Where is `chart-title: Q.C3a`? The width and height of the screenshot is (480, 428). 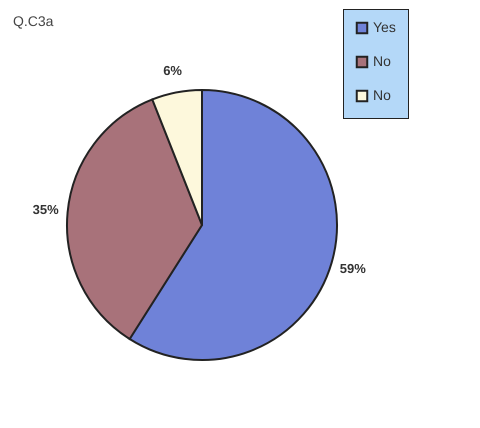
chart-title: Q.C3a is located at coordinates (33, 21).